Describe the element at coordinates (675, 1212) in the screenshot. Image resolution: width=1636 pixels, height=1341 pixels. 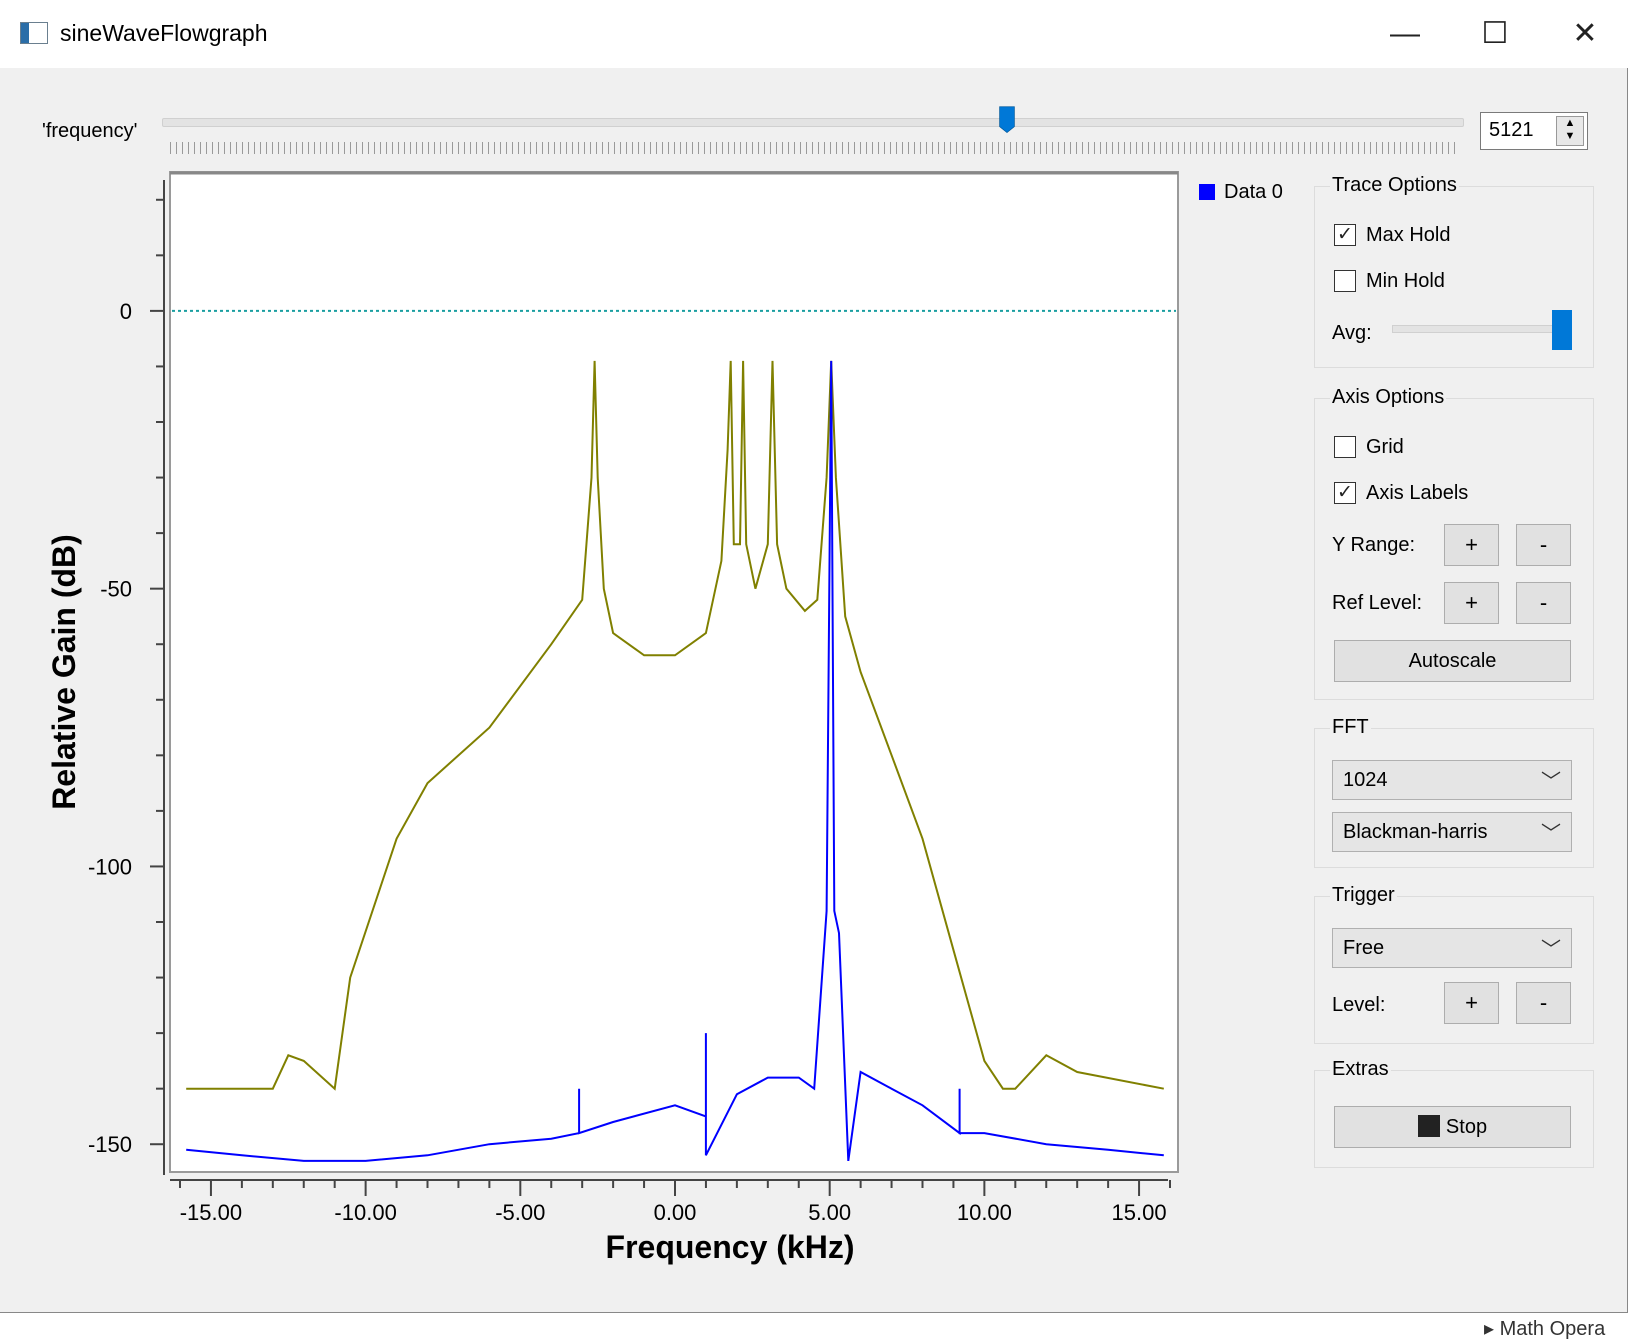
I see `x-tick-label: 0.00` at that location.